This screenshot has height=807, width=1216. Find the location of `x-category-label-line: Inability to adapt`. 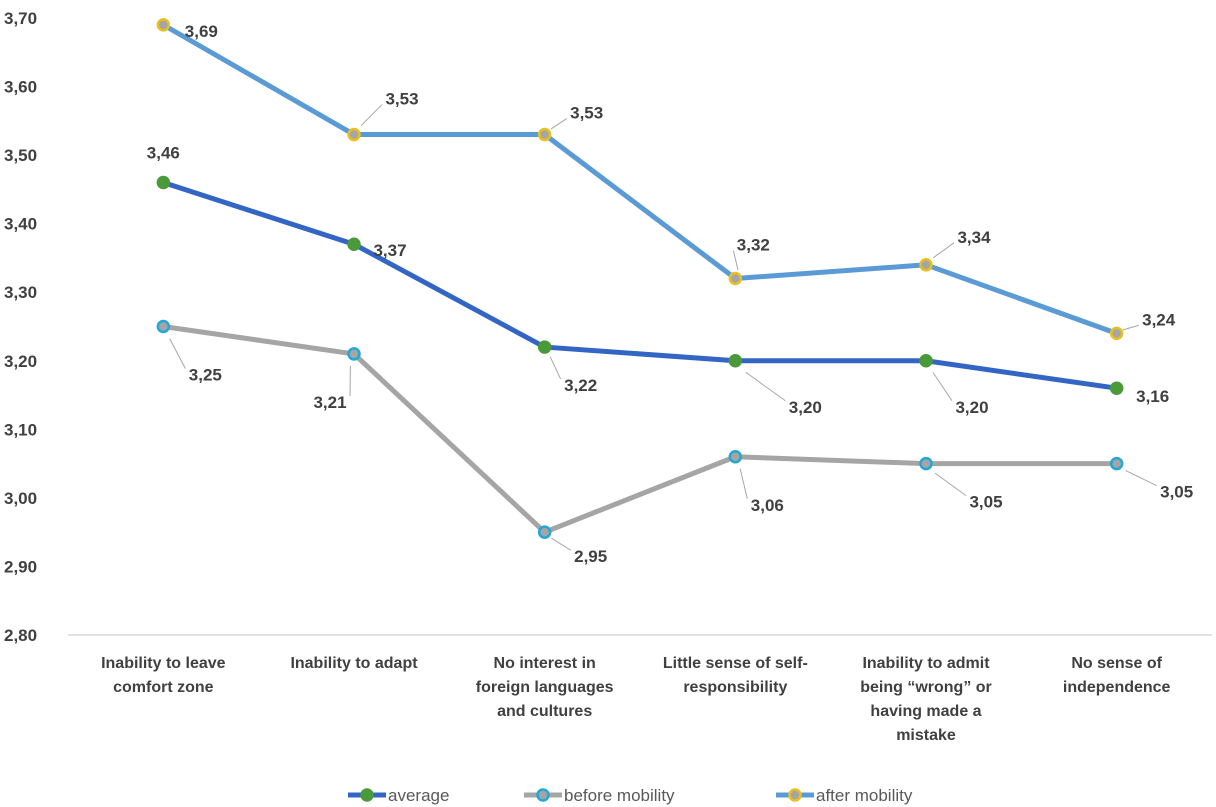

x-category-label-line: Inability to adapt is located at coordinates (354, 663).